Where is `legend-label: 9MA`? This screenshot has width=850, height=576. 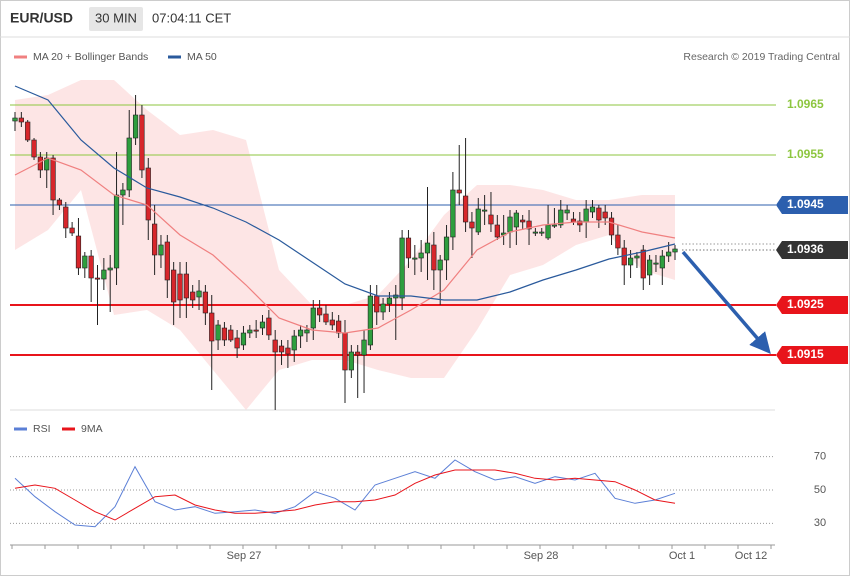
legend-label: 9MA is located at coordinates (92, 429).